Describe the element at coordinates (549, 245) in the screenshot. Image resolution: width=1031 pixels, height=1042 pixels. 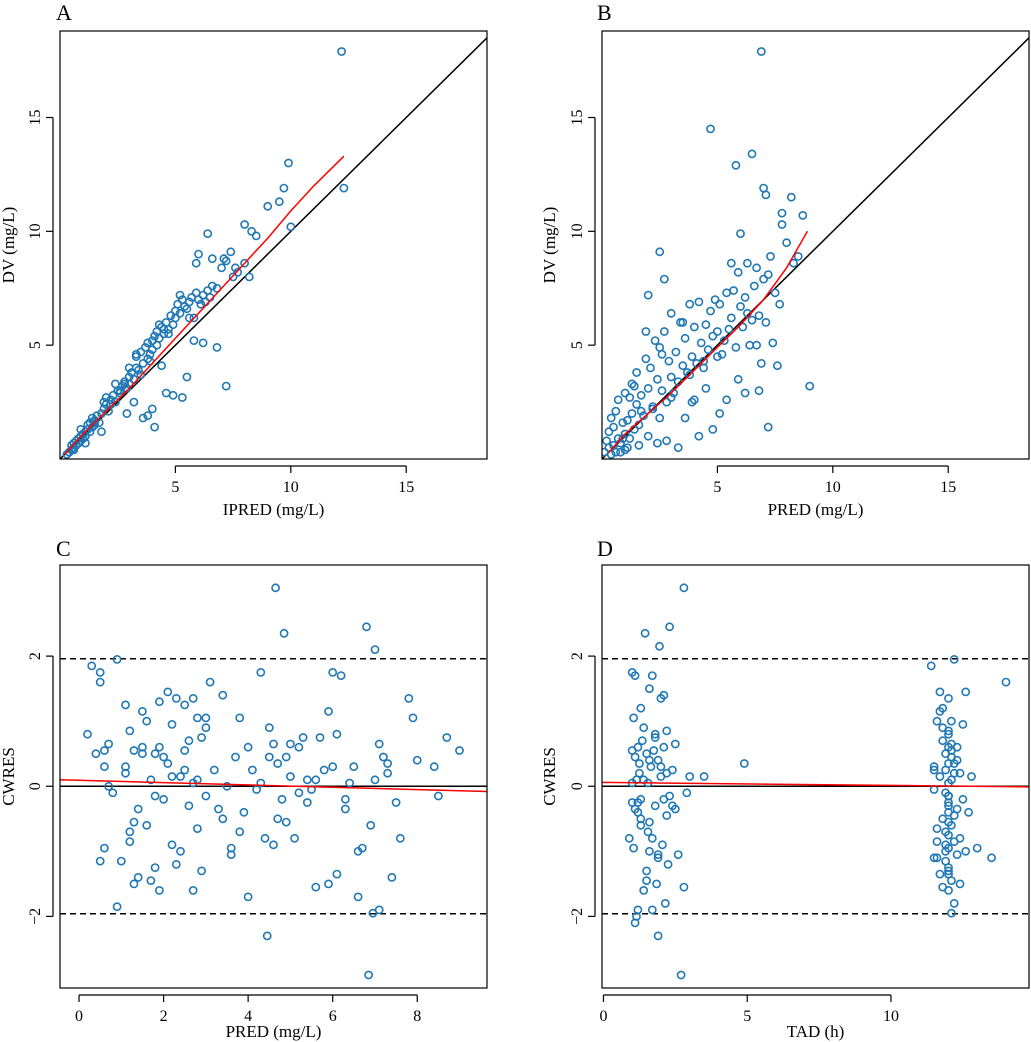
I see `y-axis-title: DV (mg/L)` at that location.